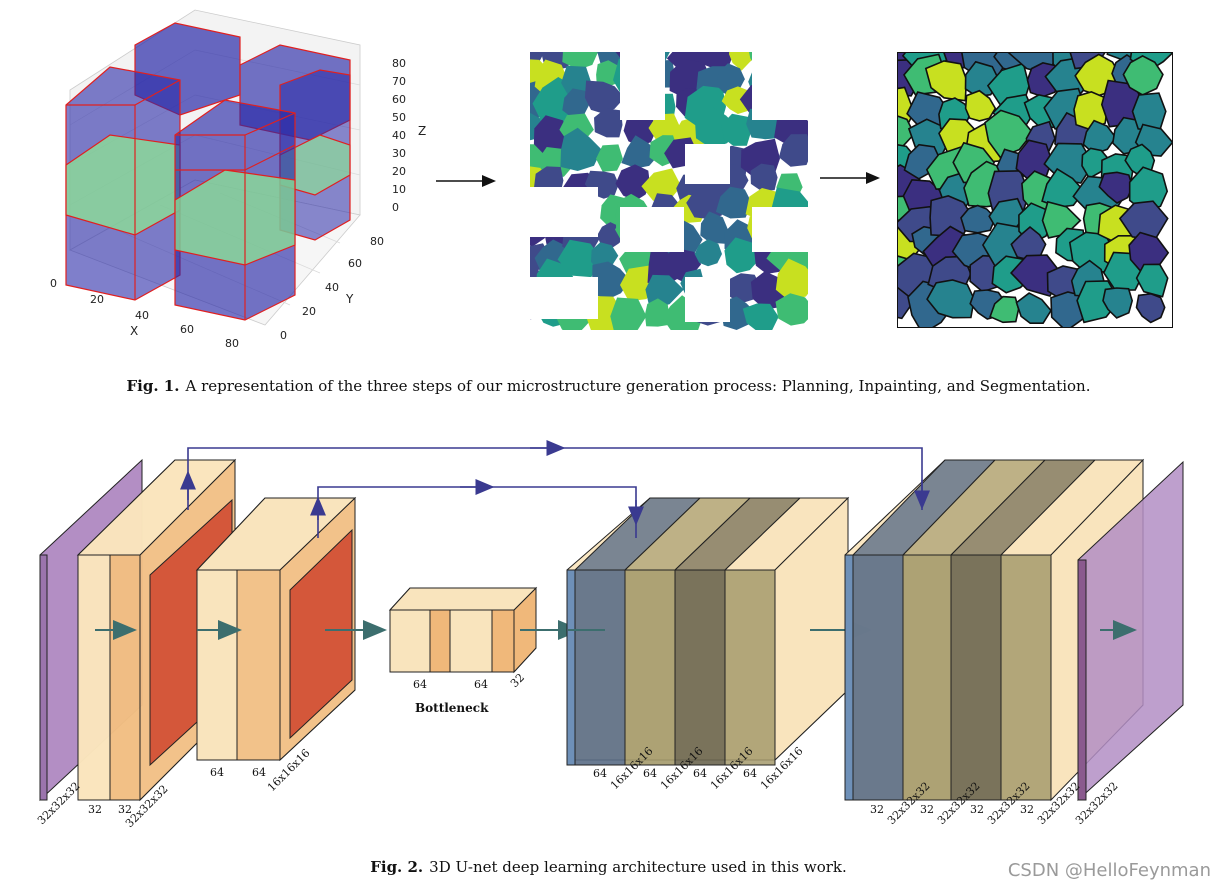 The width and height of the screenshot is (1217, 892). I want to click on segmentation-map, so click(1035, 190).